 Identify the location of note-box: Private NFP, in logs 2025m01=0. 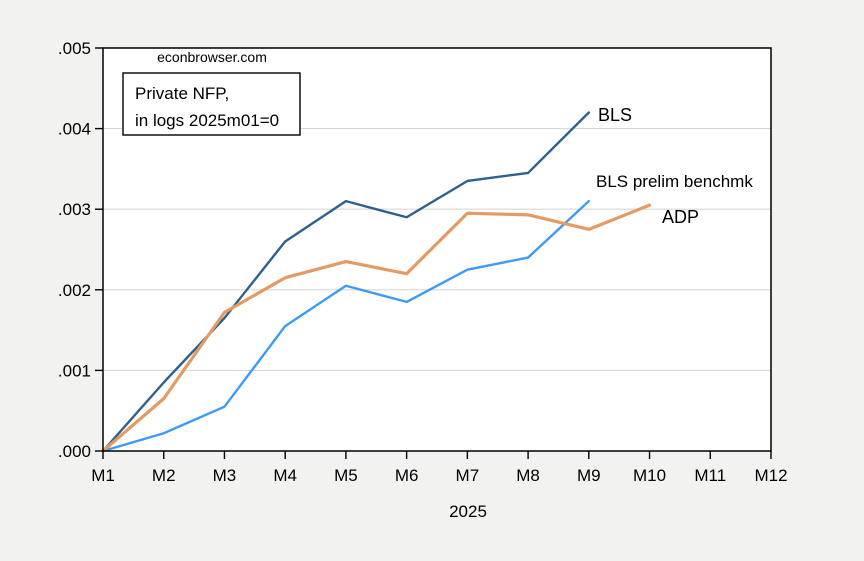
(211, 104).